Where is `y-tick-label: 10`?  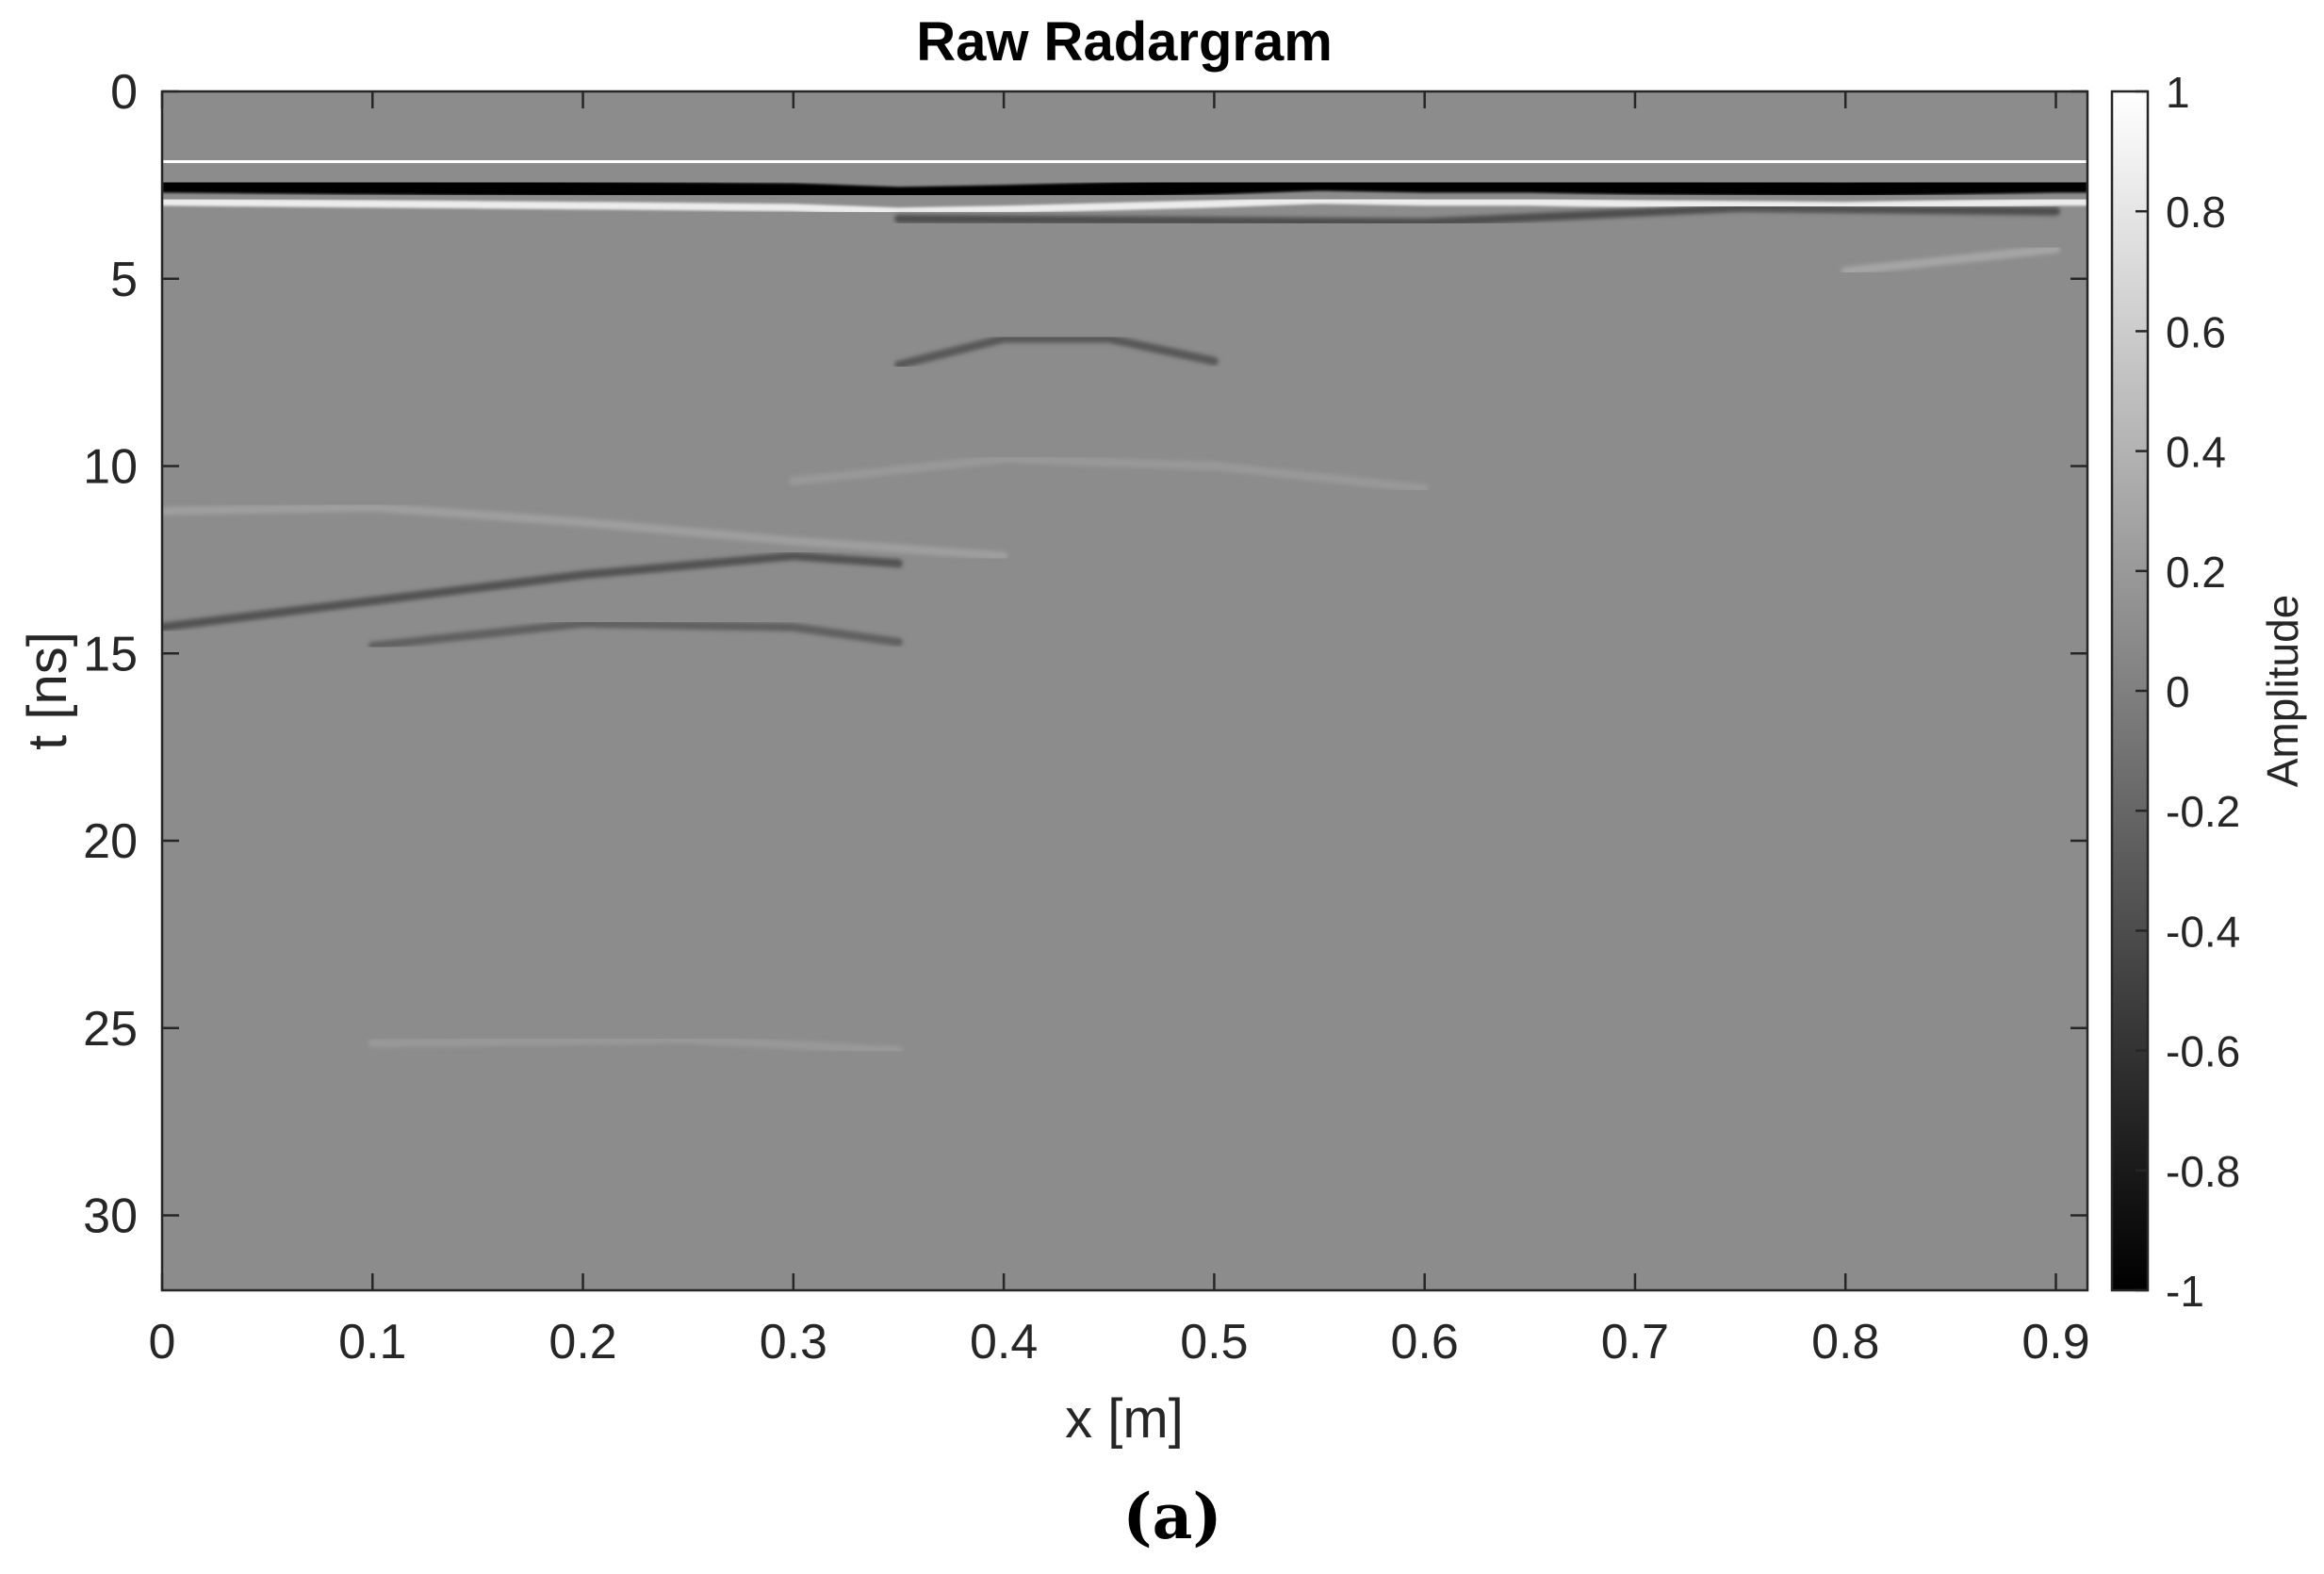
y-tick-label: 10 is located at coordinates (110, 468).